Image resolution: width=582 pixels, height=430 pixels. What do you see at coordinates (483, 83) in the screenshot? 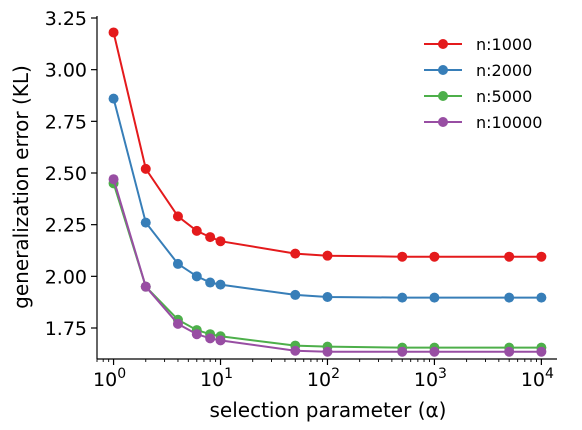
I see `legend: n:1000 n:2000 n:5000 n:10000` at bounding box center [483, 83].